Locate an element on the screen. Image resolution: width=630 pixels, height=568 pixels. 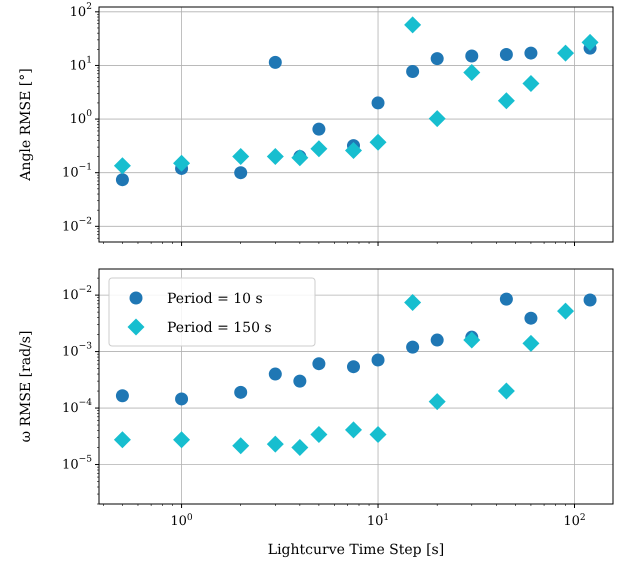
y-tick-label: 10$^{1}$ is located at coordinates (81, 64).